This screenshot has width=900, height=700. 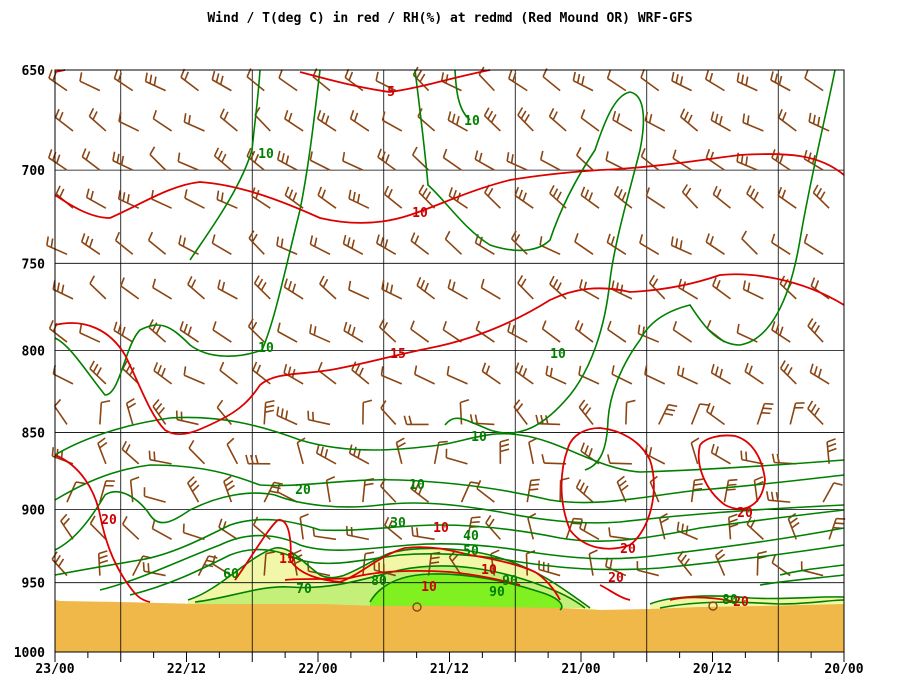 What do you see at coordinates (54, 669) in the screenshot?
I see `x-tick-label: 23/00` at bounding box center [54, 669].